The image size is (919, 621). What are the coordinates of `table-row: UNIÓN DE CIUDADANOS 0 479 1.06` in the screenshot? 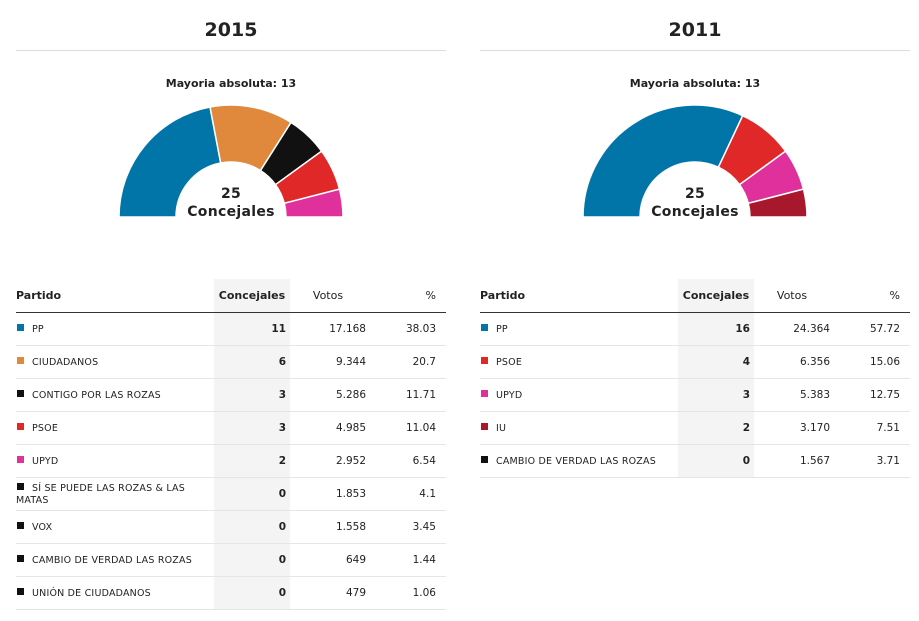 It's located at (231, 593).